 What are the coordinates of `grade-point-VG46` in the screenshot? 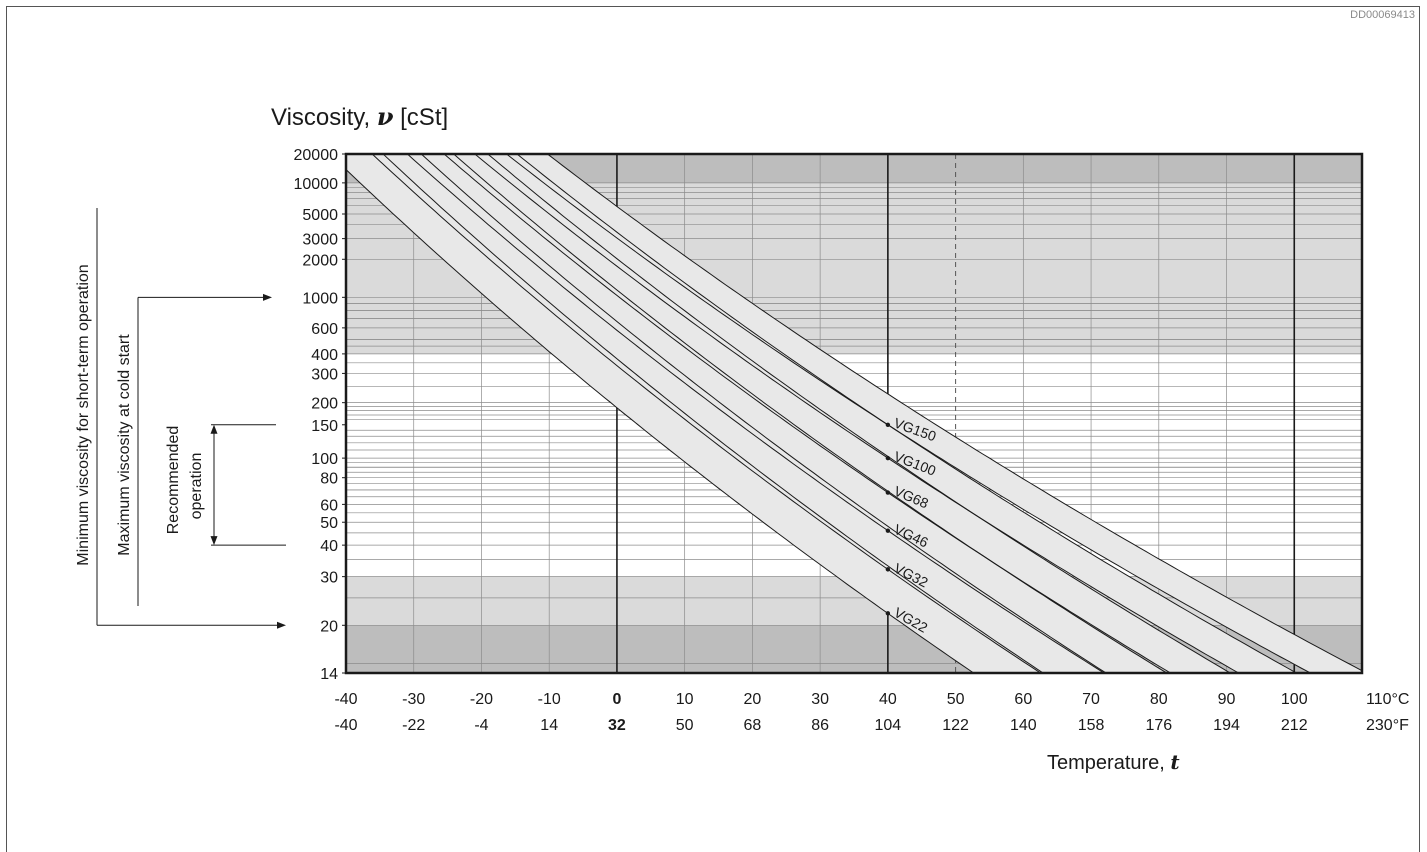 It's located at (888, 530).